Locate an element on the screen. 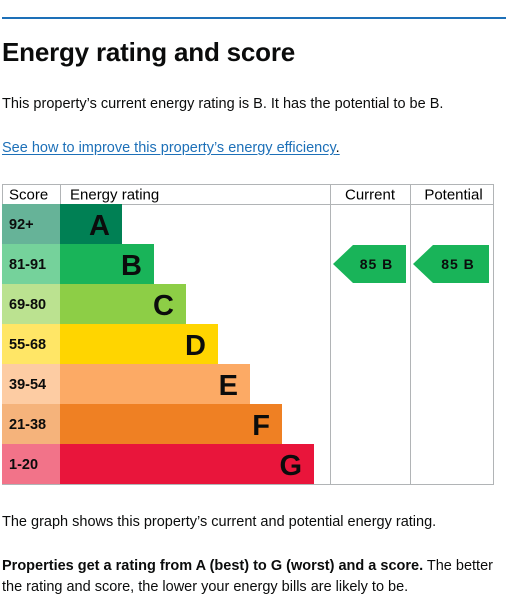  header-current: Current is located at coordinates (370, 195).